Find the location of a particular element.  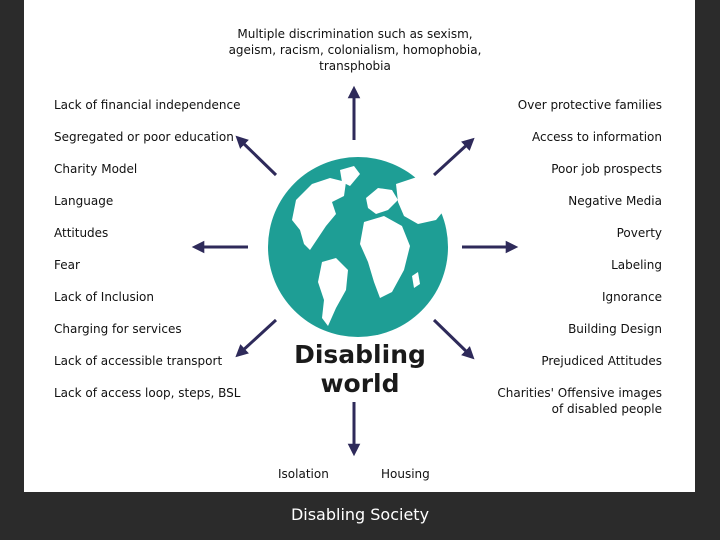

left-item: Attitudes is located at coordinates (81, 233).